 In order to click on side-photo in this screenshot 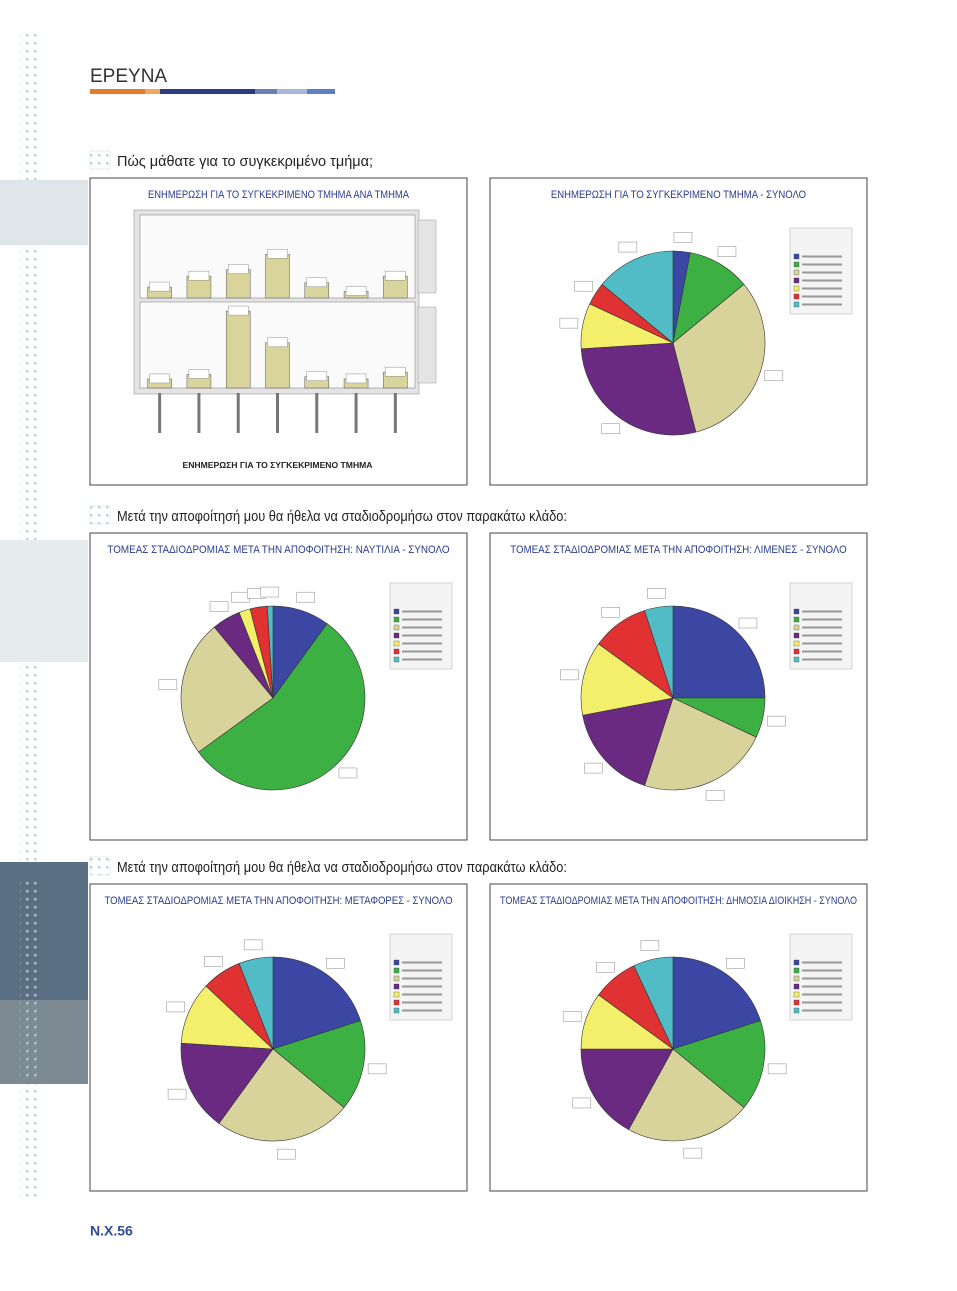, I will do `click(44, 1042)`.